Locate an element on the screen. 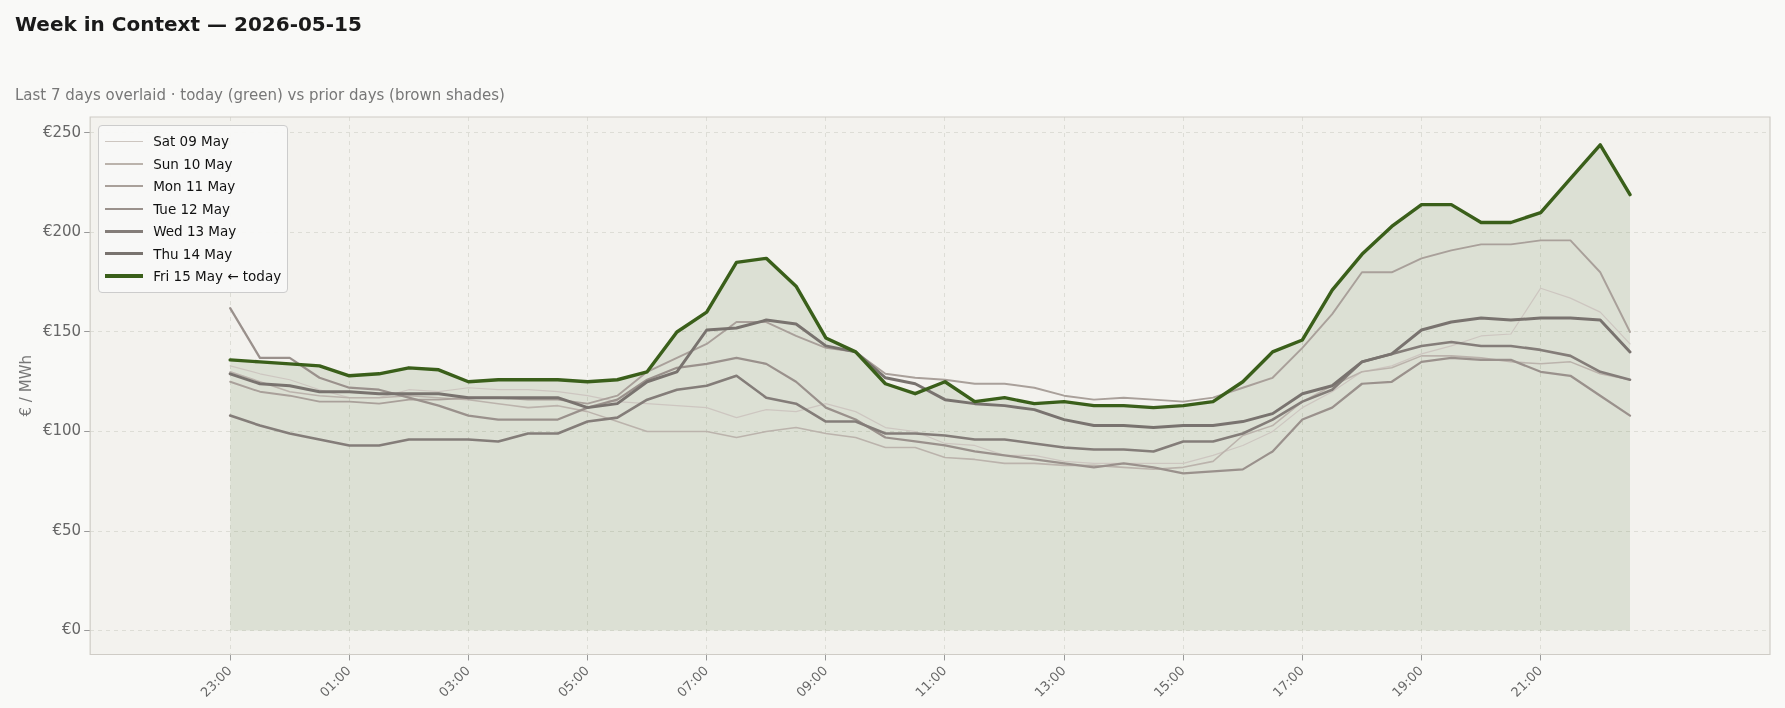  legend-label: Tue 12 May is located at coordinates (191, 208).